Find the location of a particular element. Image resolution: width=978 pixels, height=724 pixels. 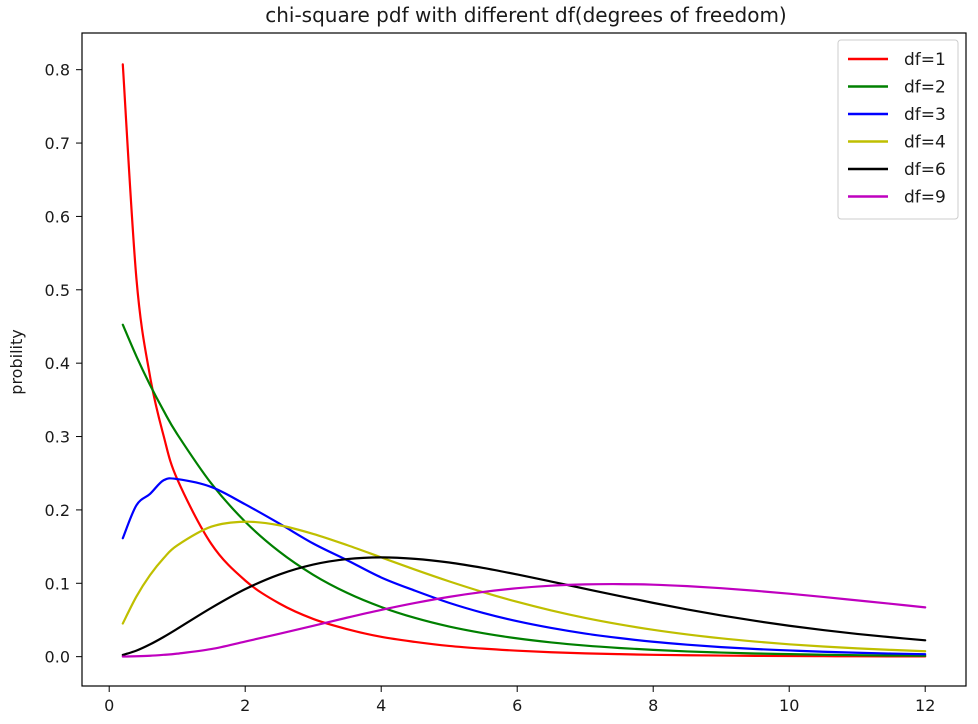

legend-label: df=2 is located at coordinates (925, 88).